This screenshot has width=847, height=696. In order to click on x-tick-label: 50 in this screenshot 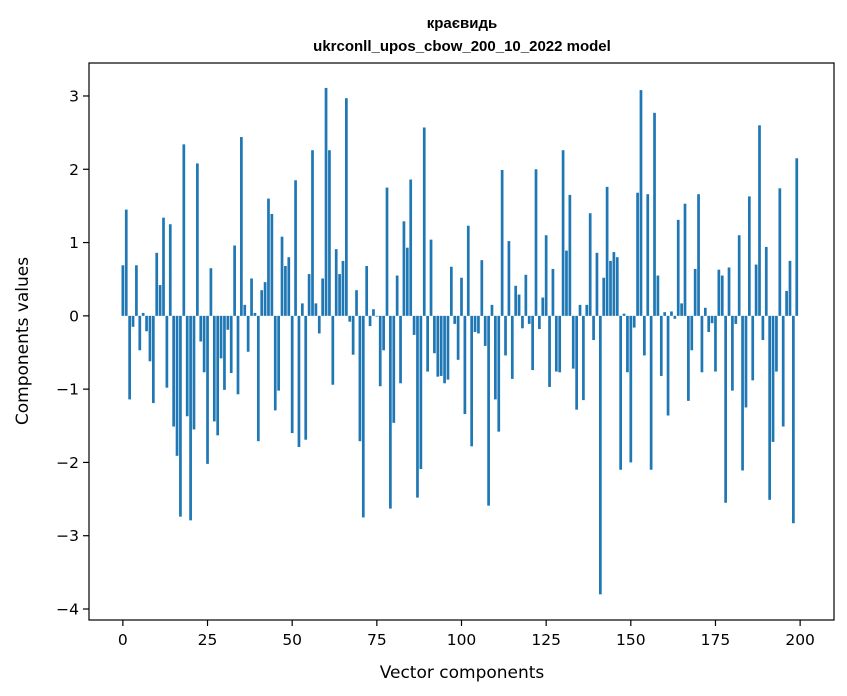, I will do `click(292, 640)`.